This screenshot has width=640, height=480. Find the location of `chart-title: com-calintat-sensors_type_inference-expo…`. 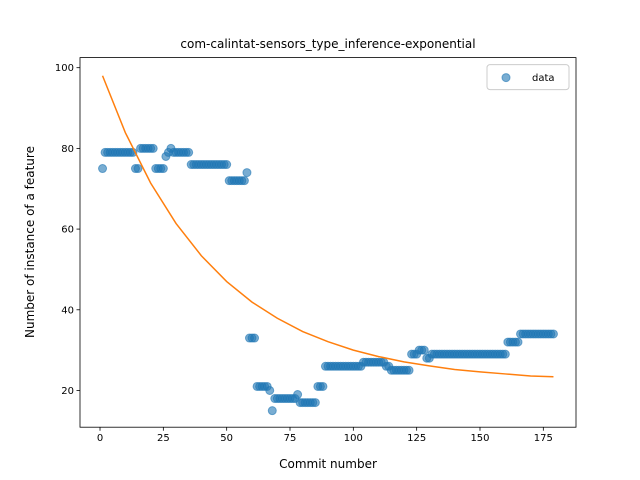

chart-title: com-calintat-sensors_type_inference-expo… is located at coordinates (327, 44).